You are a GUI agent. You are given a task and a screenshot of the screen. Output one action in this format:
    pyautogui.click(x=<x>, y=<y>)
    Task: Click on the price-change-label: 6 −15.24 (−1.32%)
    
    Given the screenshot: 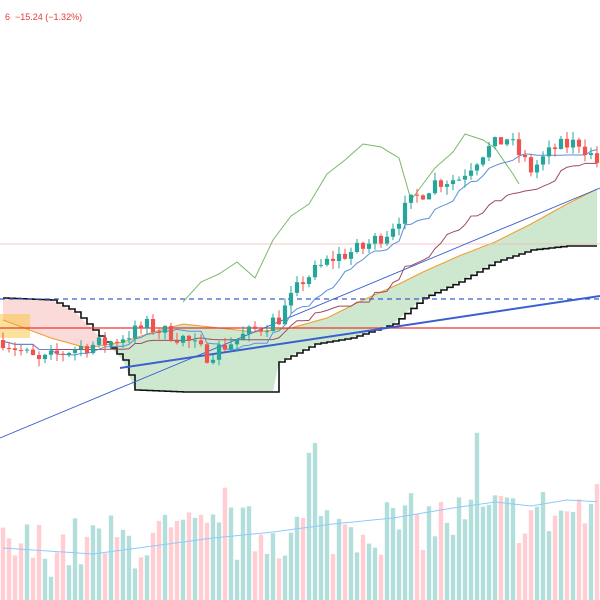 What is the action you would take?
    pyautogui.click(x=41, y=12)
    